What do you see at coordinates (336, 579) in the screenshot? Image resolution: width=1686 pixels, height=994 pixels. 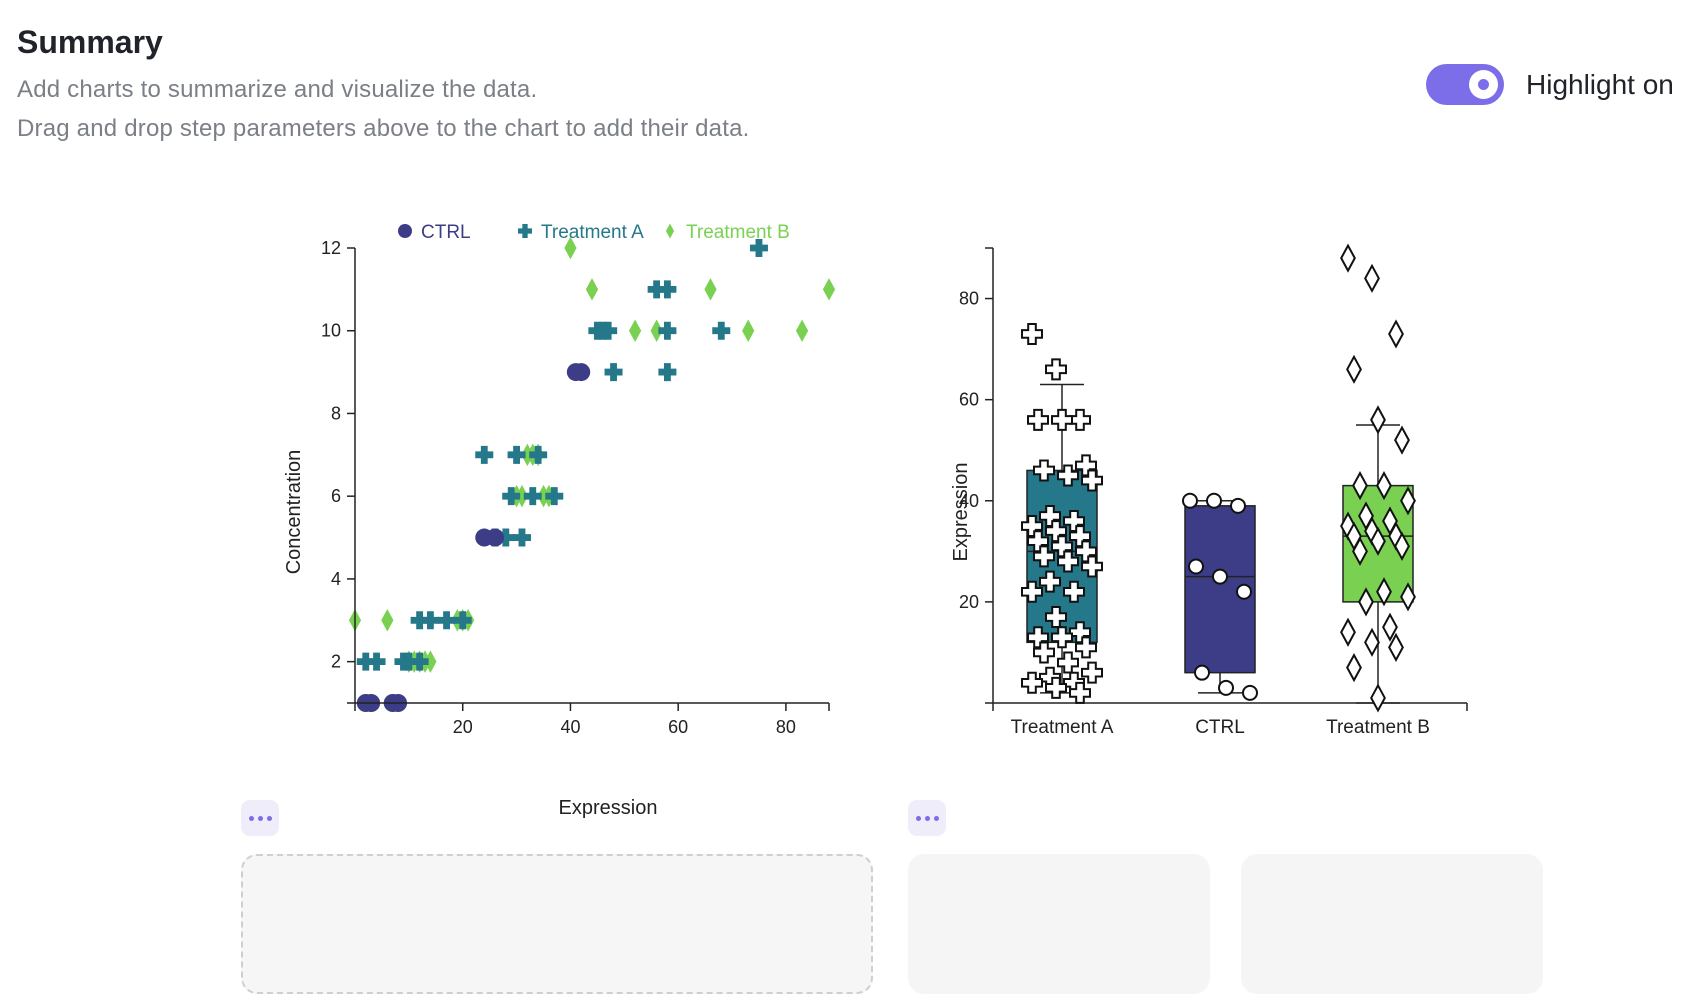 I see `scatter-y-tick-label: 4` at bounding box center [336, 579].